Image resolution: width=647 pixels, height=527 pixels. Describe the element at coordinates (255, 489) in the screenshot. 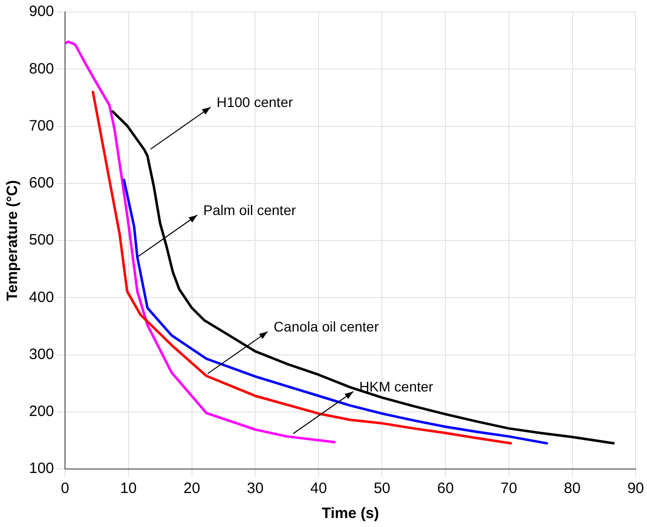

I see `x-tick-label: 30` at that location.